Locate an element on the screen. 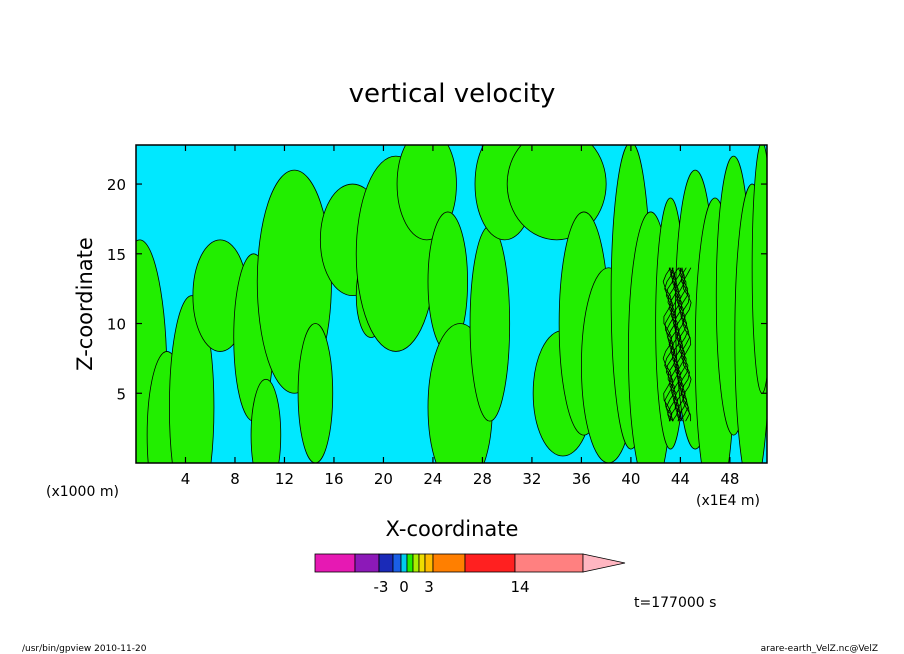 The height and width of the screenshot is (654, 904). x-axis-label: X-coordinate is located at coordinates (452, 529).